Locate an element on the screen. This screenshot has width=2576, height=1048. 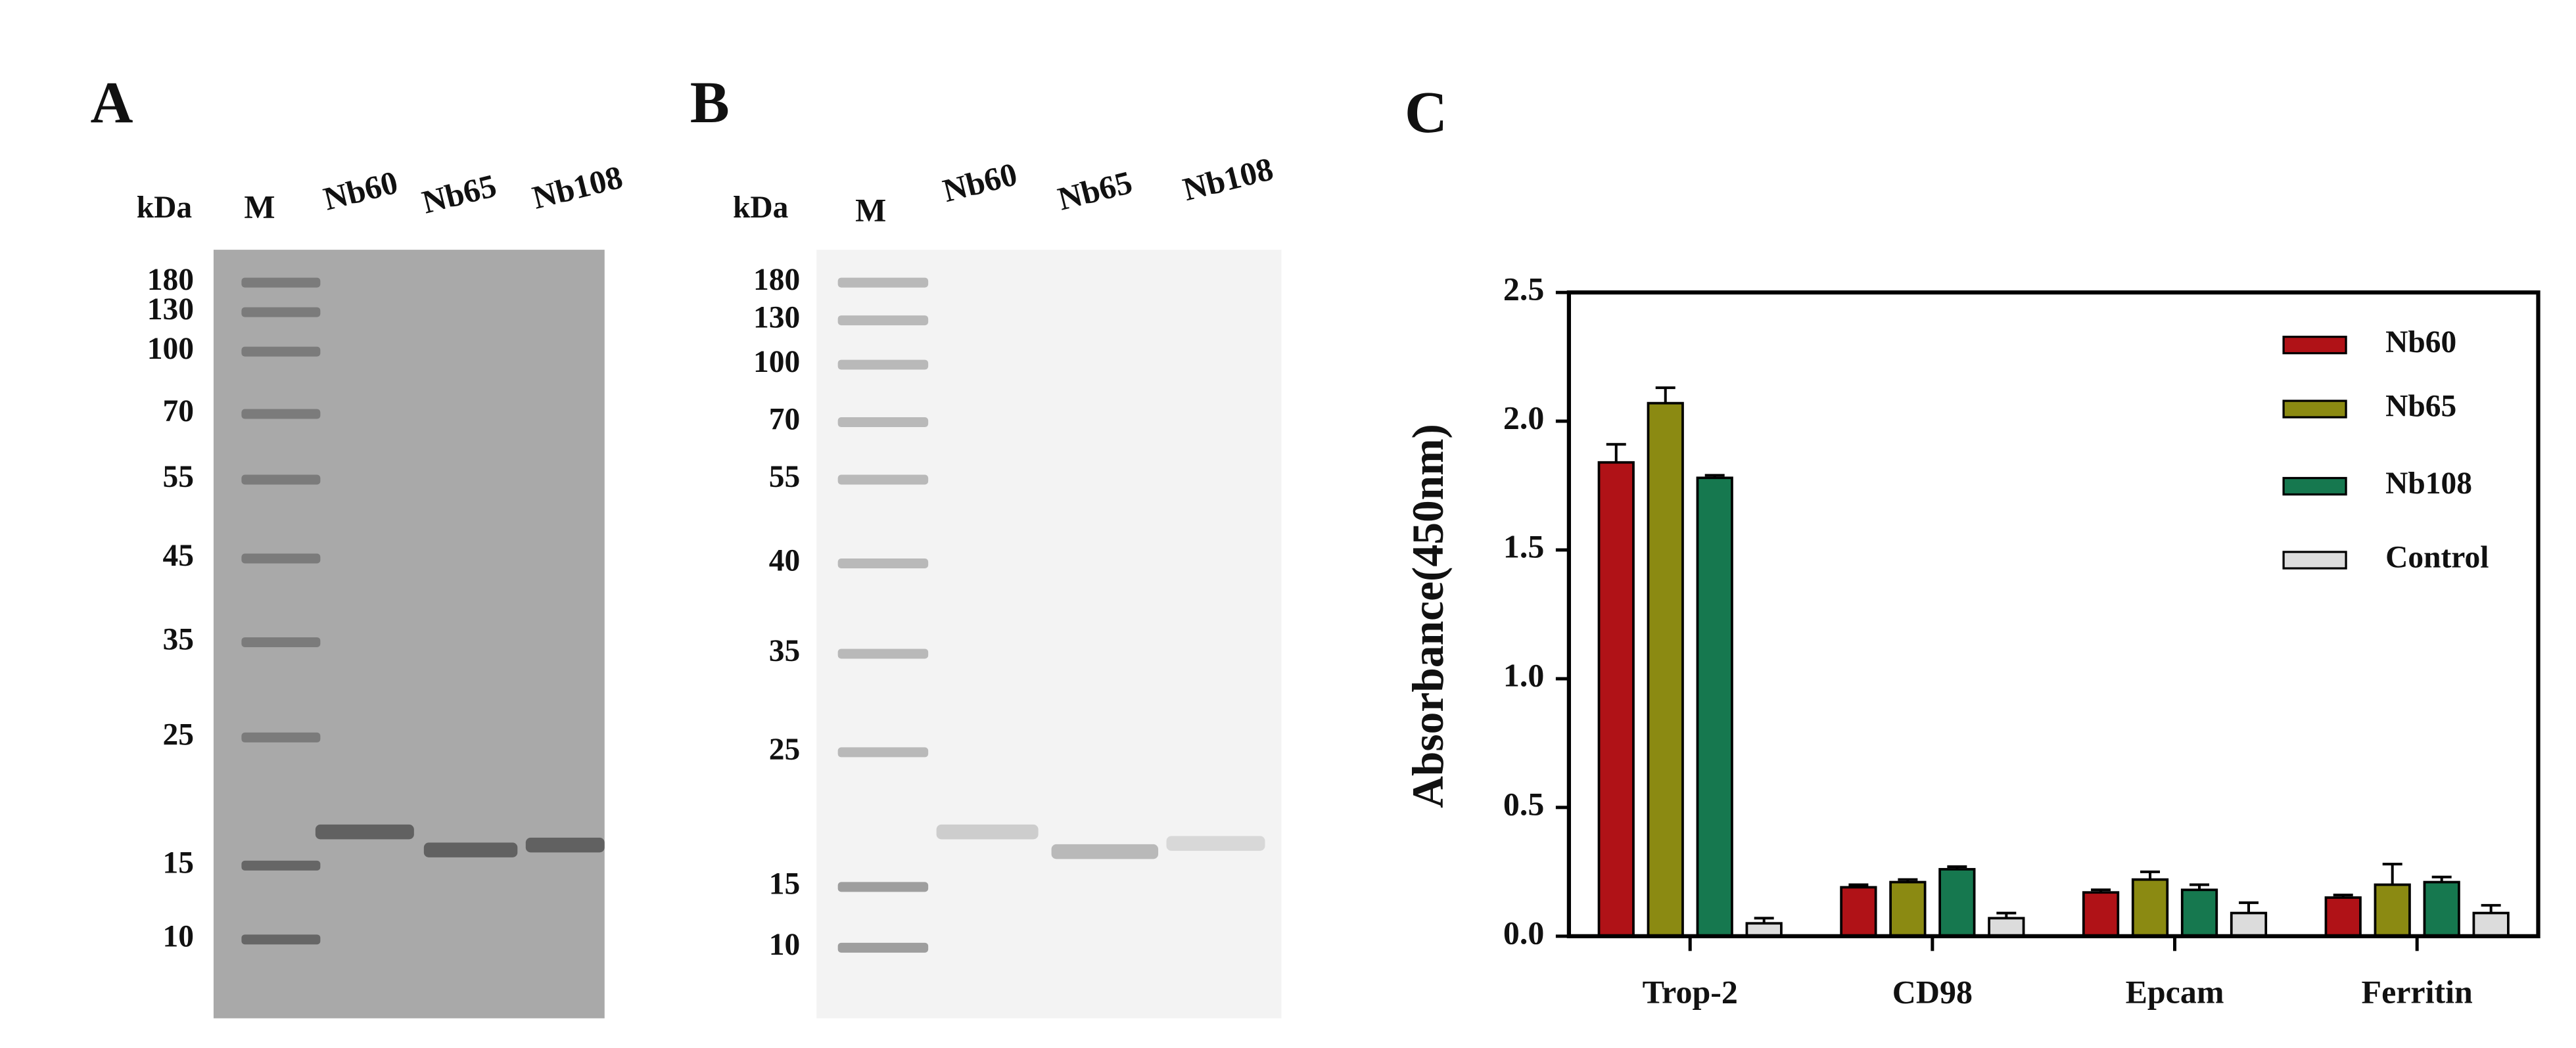
marker-size-label: 40 is located at coordinates (784, 560).